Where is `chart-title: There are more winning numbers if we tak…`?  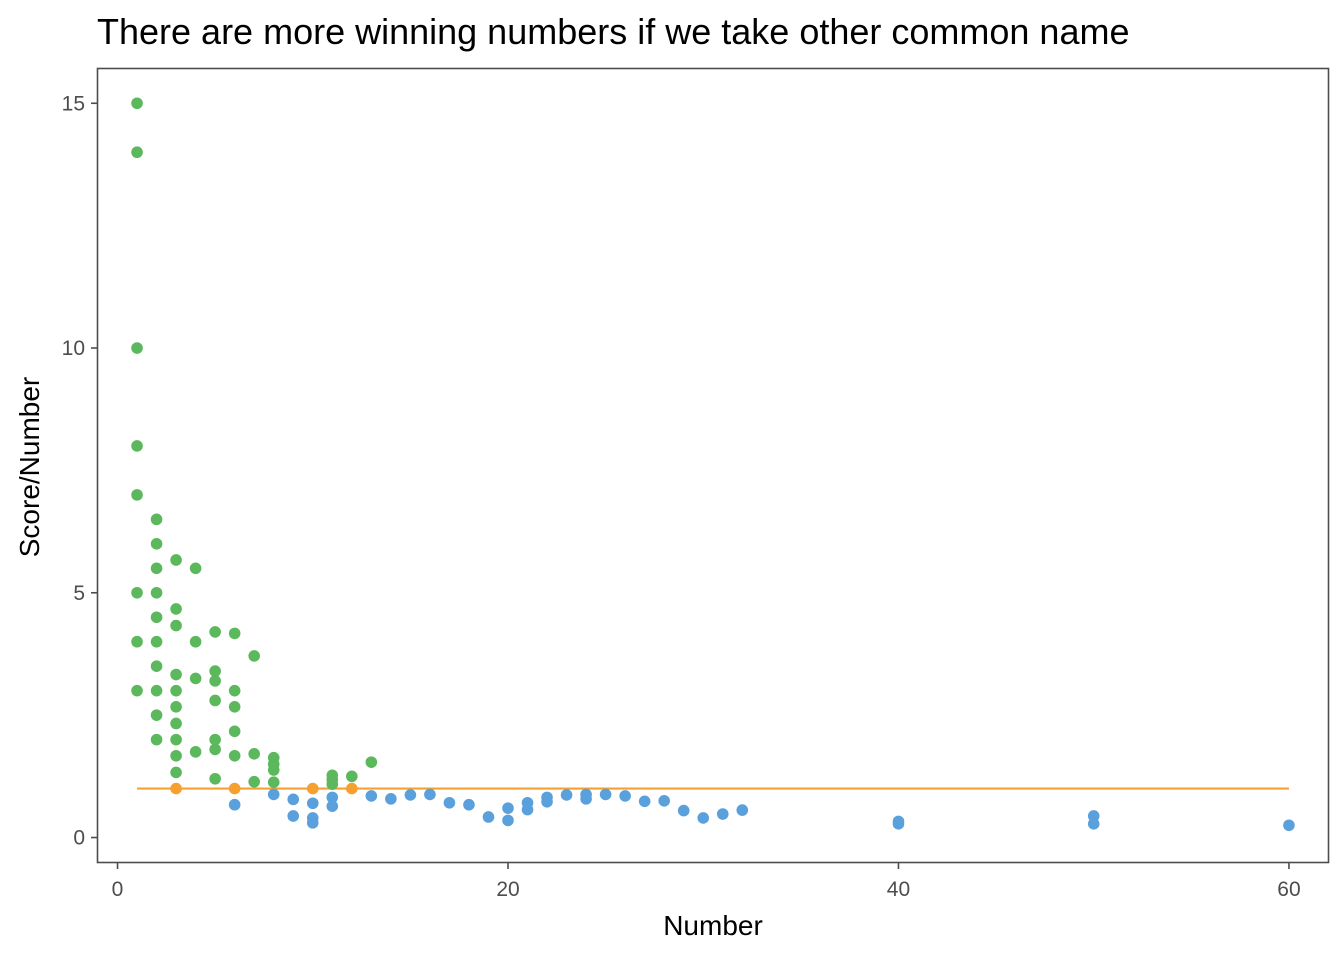
chart-title: There are more winning numbers if we tak… is located at coordinates (613, 31).